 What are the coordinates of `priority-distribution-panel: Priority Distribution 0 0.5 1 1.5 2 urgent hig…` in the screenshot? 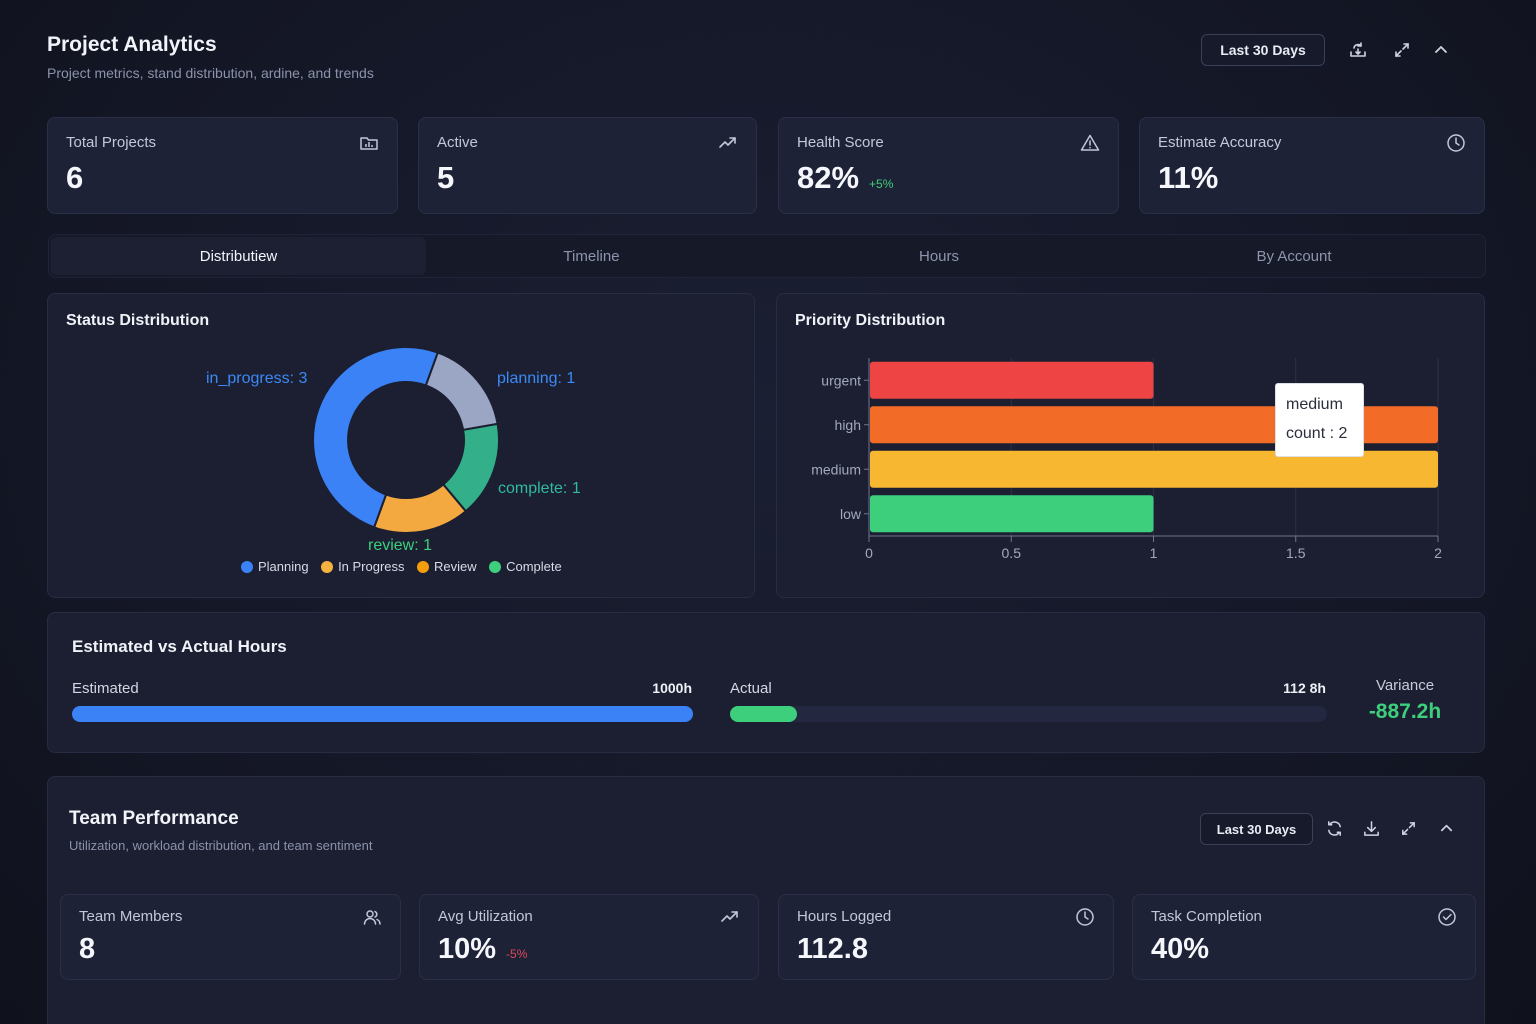 It's located at (1130, 445).